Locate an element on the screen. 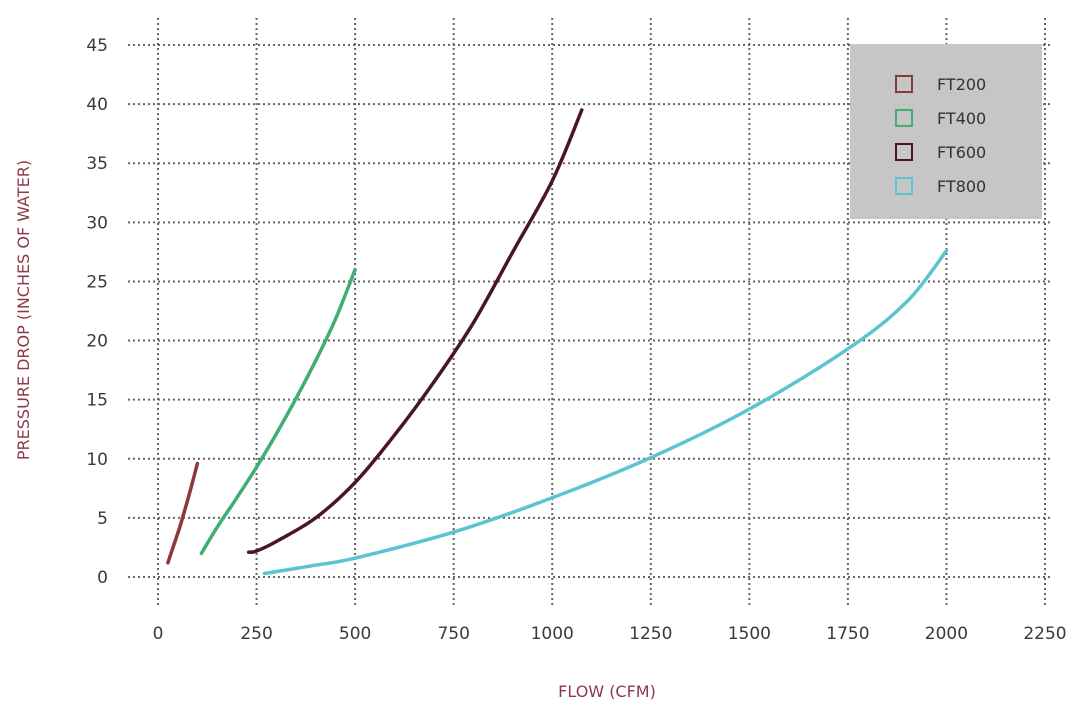 The height and width of the screenshot is (707, 1073). legend: FT200 FT400 FT600 FT800 is located at coordinates (946, 131).